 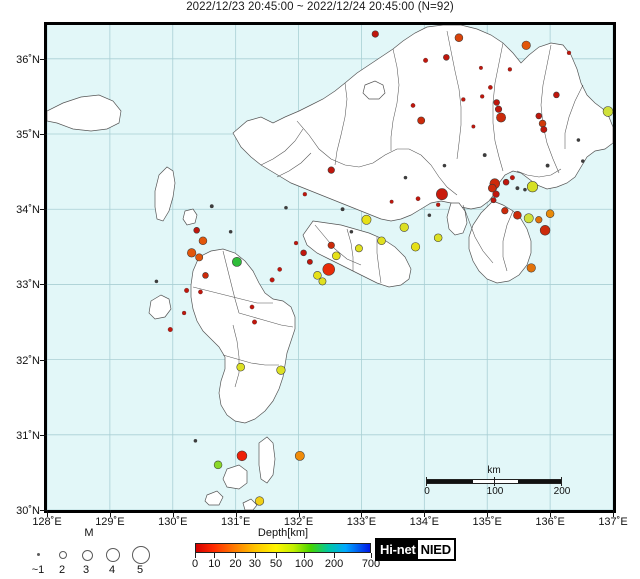 I want to click on latitude-label-32: 32˚N, so click(x=28, y=360).